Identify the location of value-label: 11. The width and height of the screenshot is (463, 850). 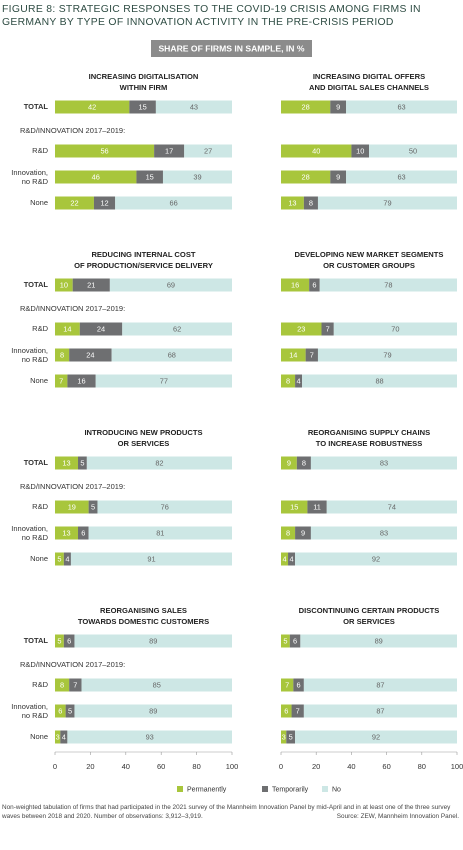
(317, 506).